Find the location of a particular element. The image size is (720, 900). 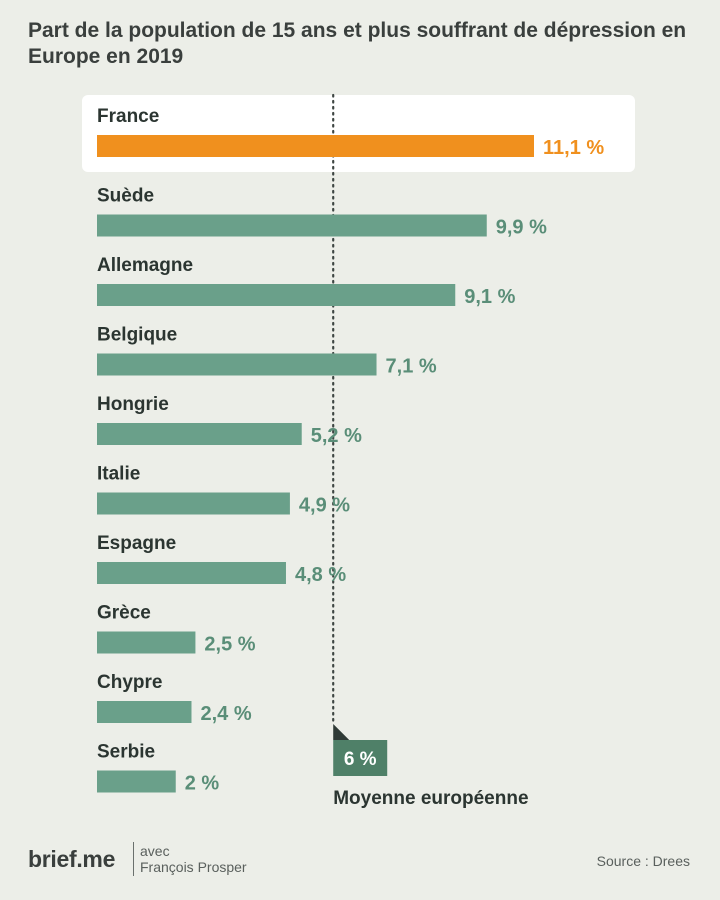

category-label: Allemagne is located at coordinates (145, 265).